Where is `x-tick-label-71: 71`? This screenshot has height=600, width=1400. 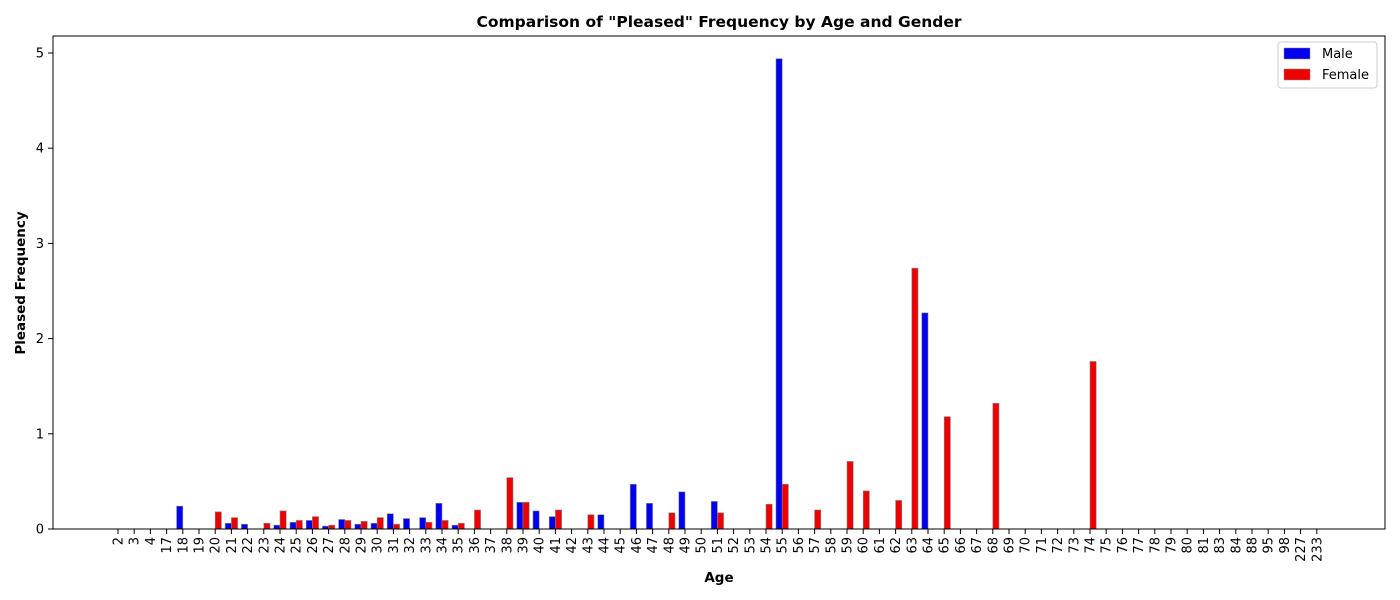 x-tick-label-71: 71 is located at coordinates (1042, 545).